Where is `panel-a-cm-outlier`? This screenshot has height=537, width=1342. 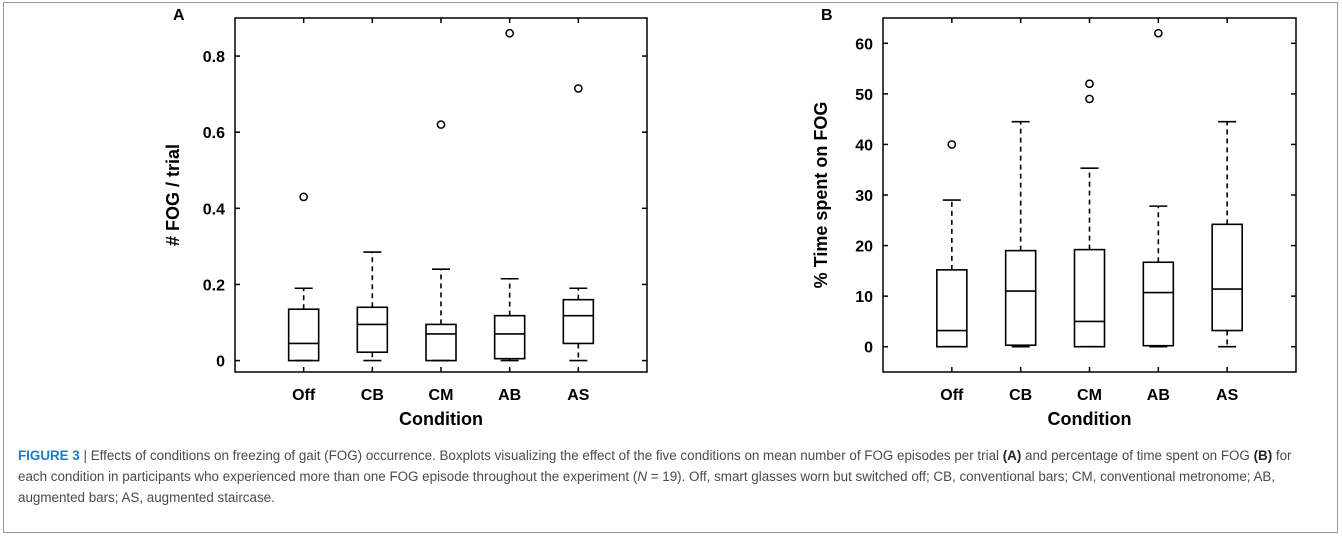
panel-a-cm-outlier is located at coordinates (441, 124).